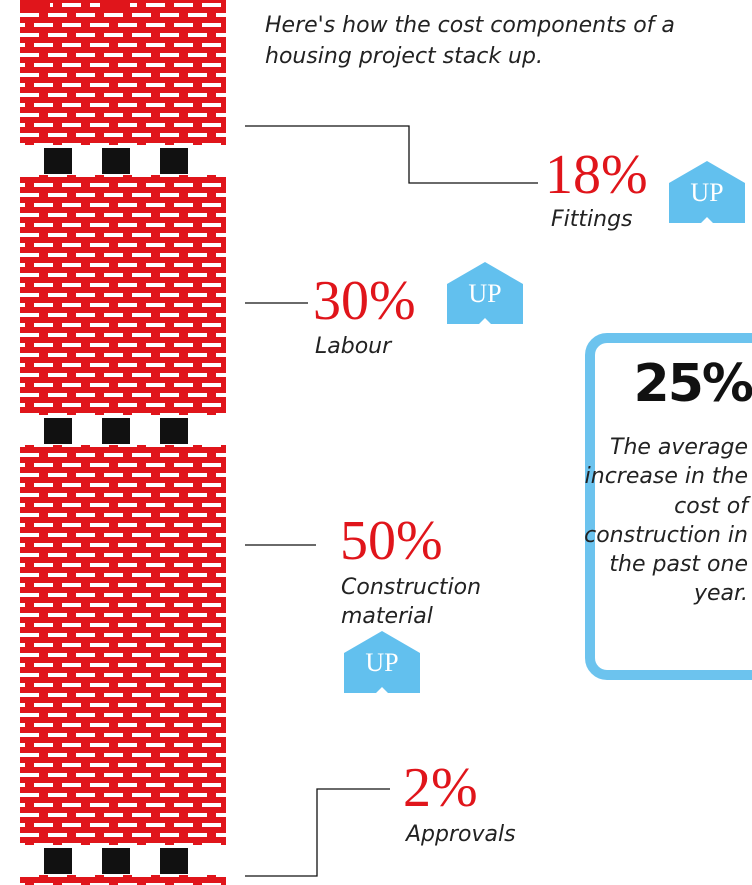 The height and width of the screenshot is (885, 752). Describe the element at coordinates (592, 219) in the screenshot. I see `fittings-label: Fittings` at that location.